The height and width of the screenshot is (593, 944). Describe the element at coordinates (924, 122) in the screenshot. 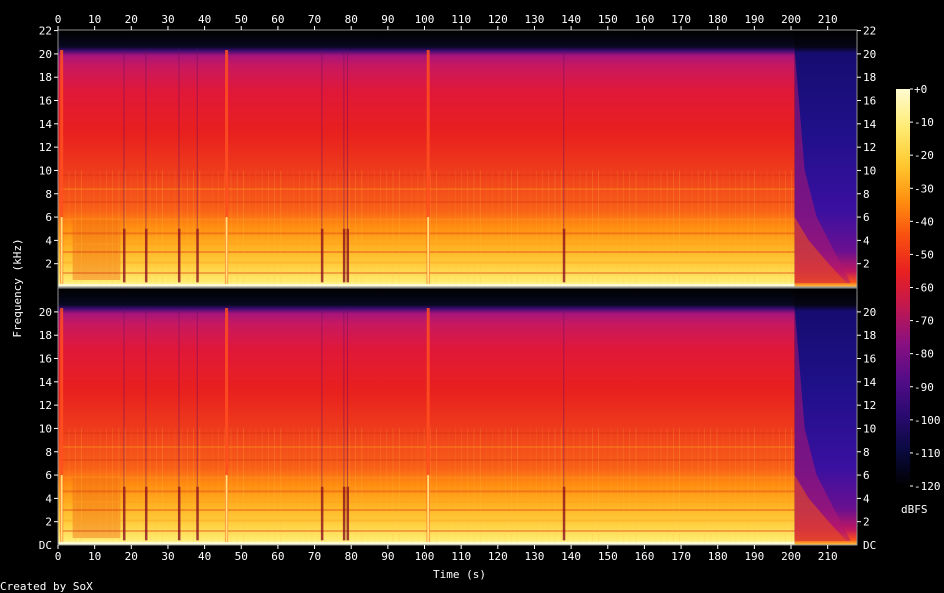

I see `colorbar-tick-label: -10` at that location.